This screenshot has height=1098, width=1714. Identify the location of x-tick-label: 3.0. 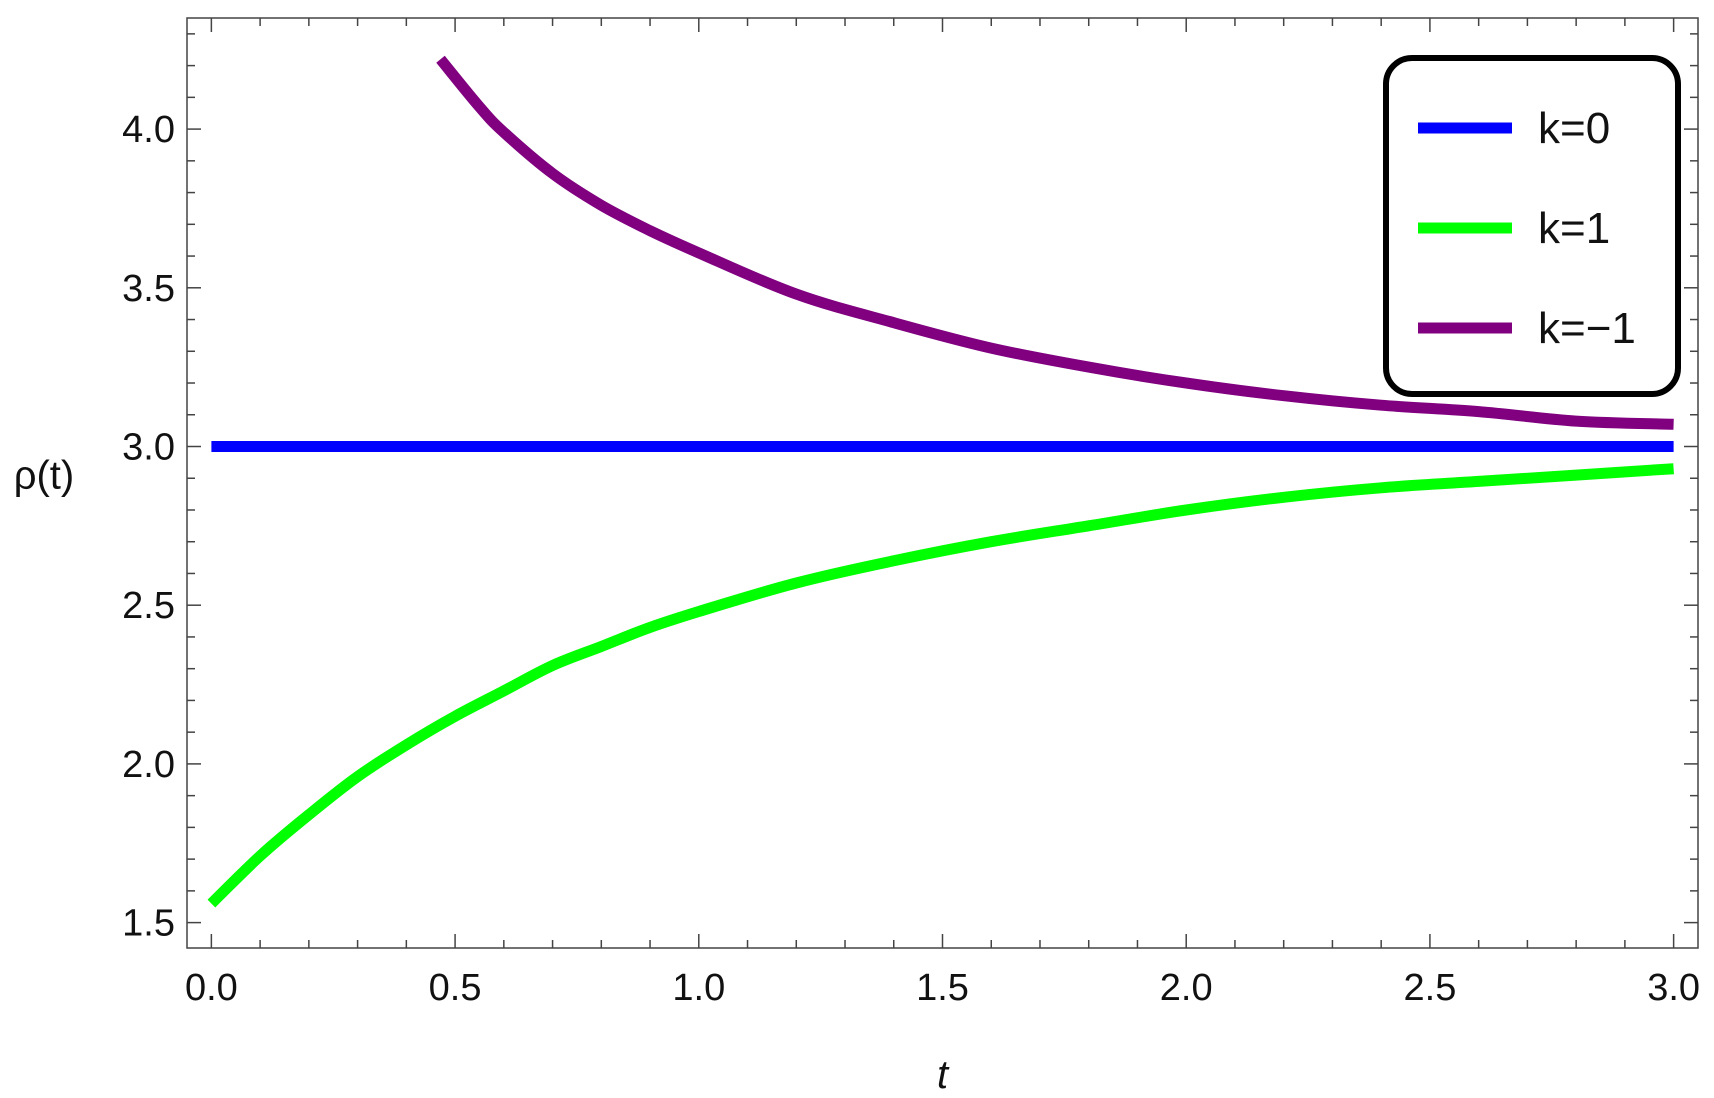
(1673, 988).